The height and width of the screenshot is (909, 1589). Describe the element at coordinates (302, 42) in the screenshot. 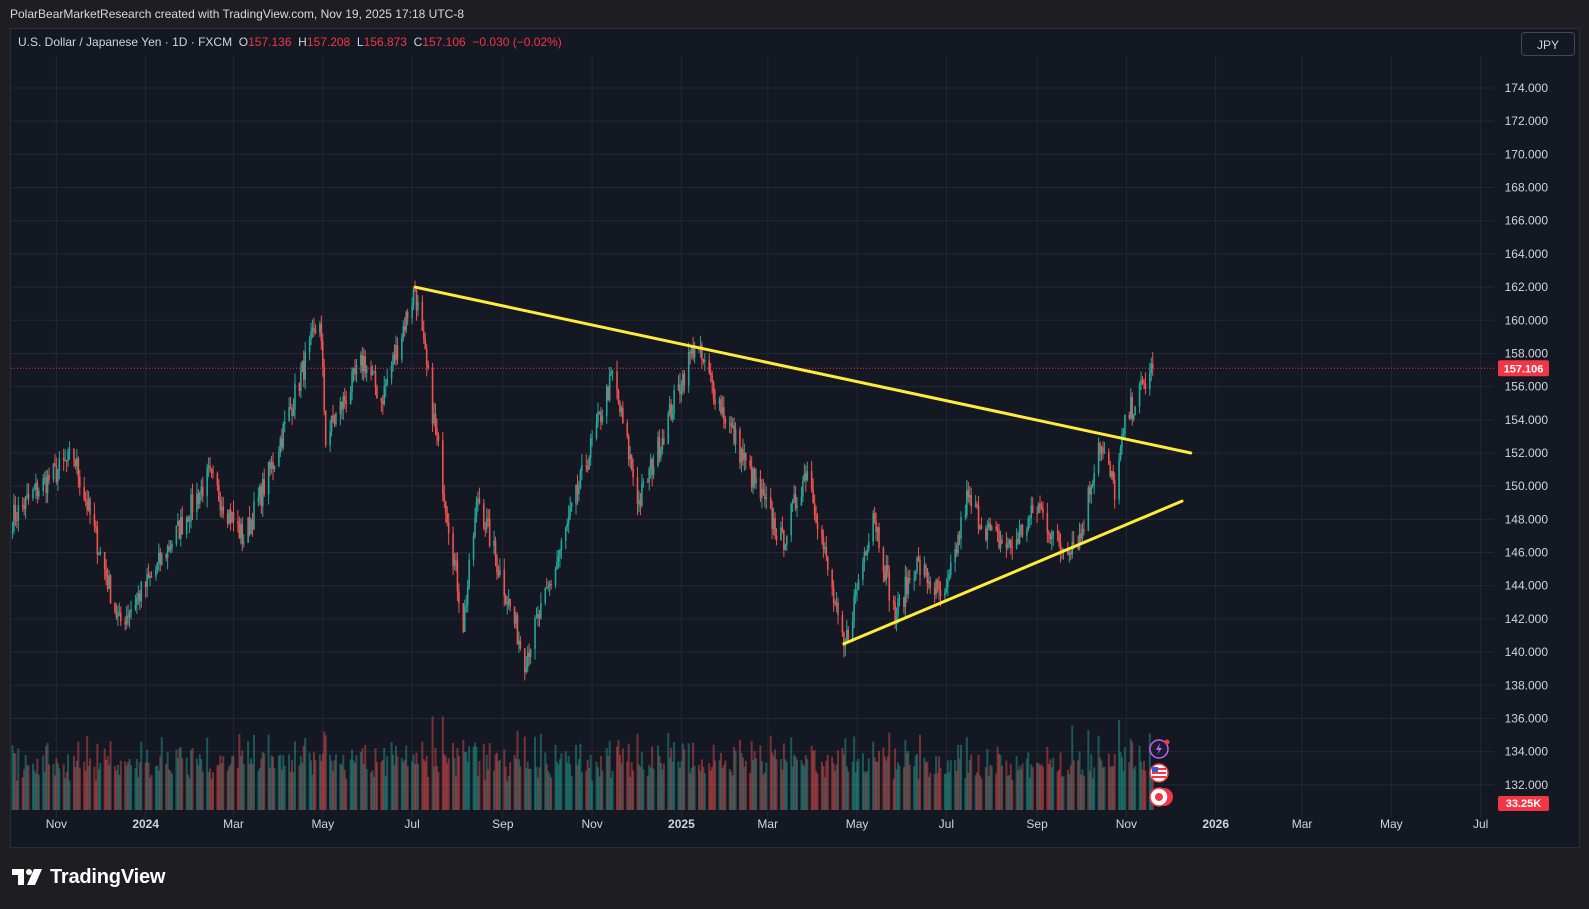

I see `high-label: H` at that location.